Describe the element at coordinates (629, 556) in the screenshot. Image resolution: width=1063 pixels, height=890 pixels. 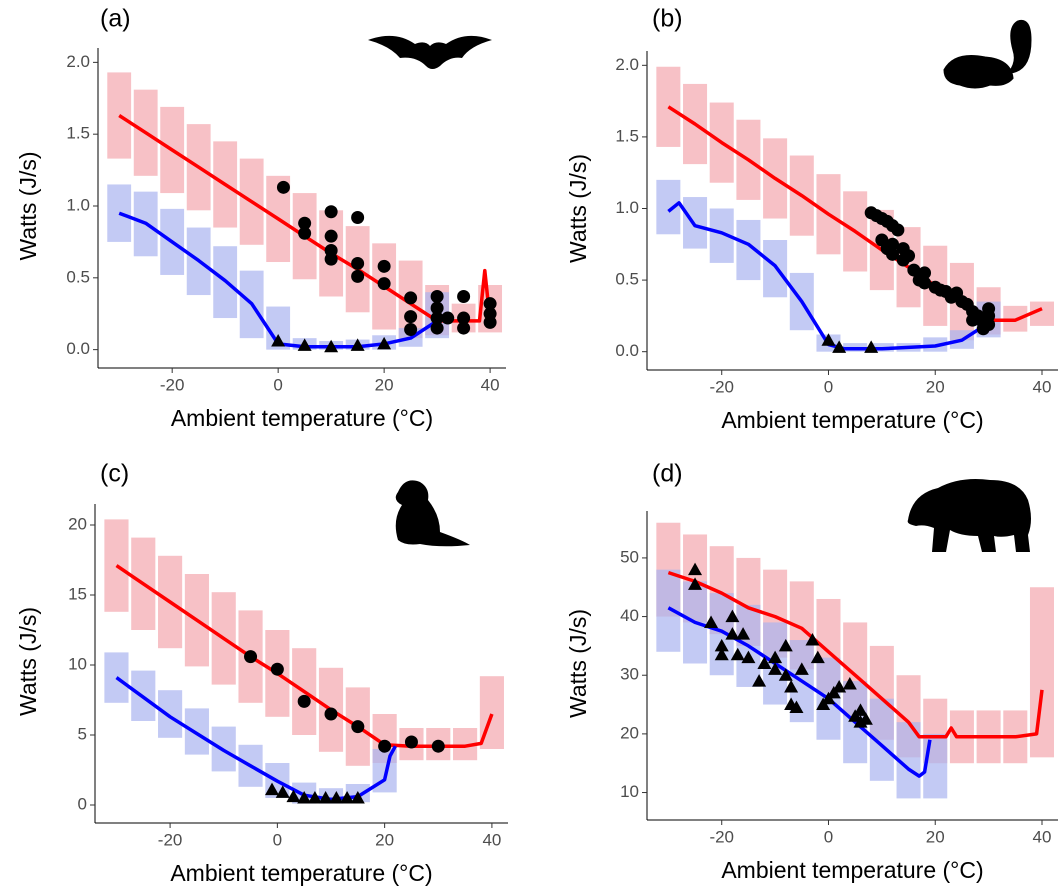
I see `y-tick-label: 50` at that location.